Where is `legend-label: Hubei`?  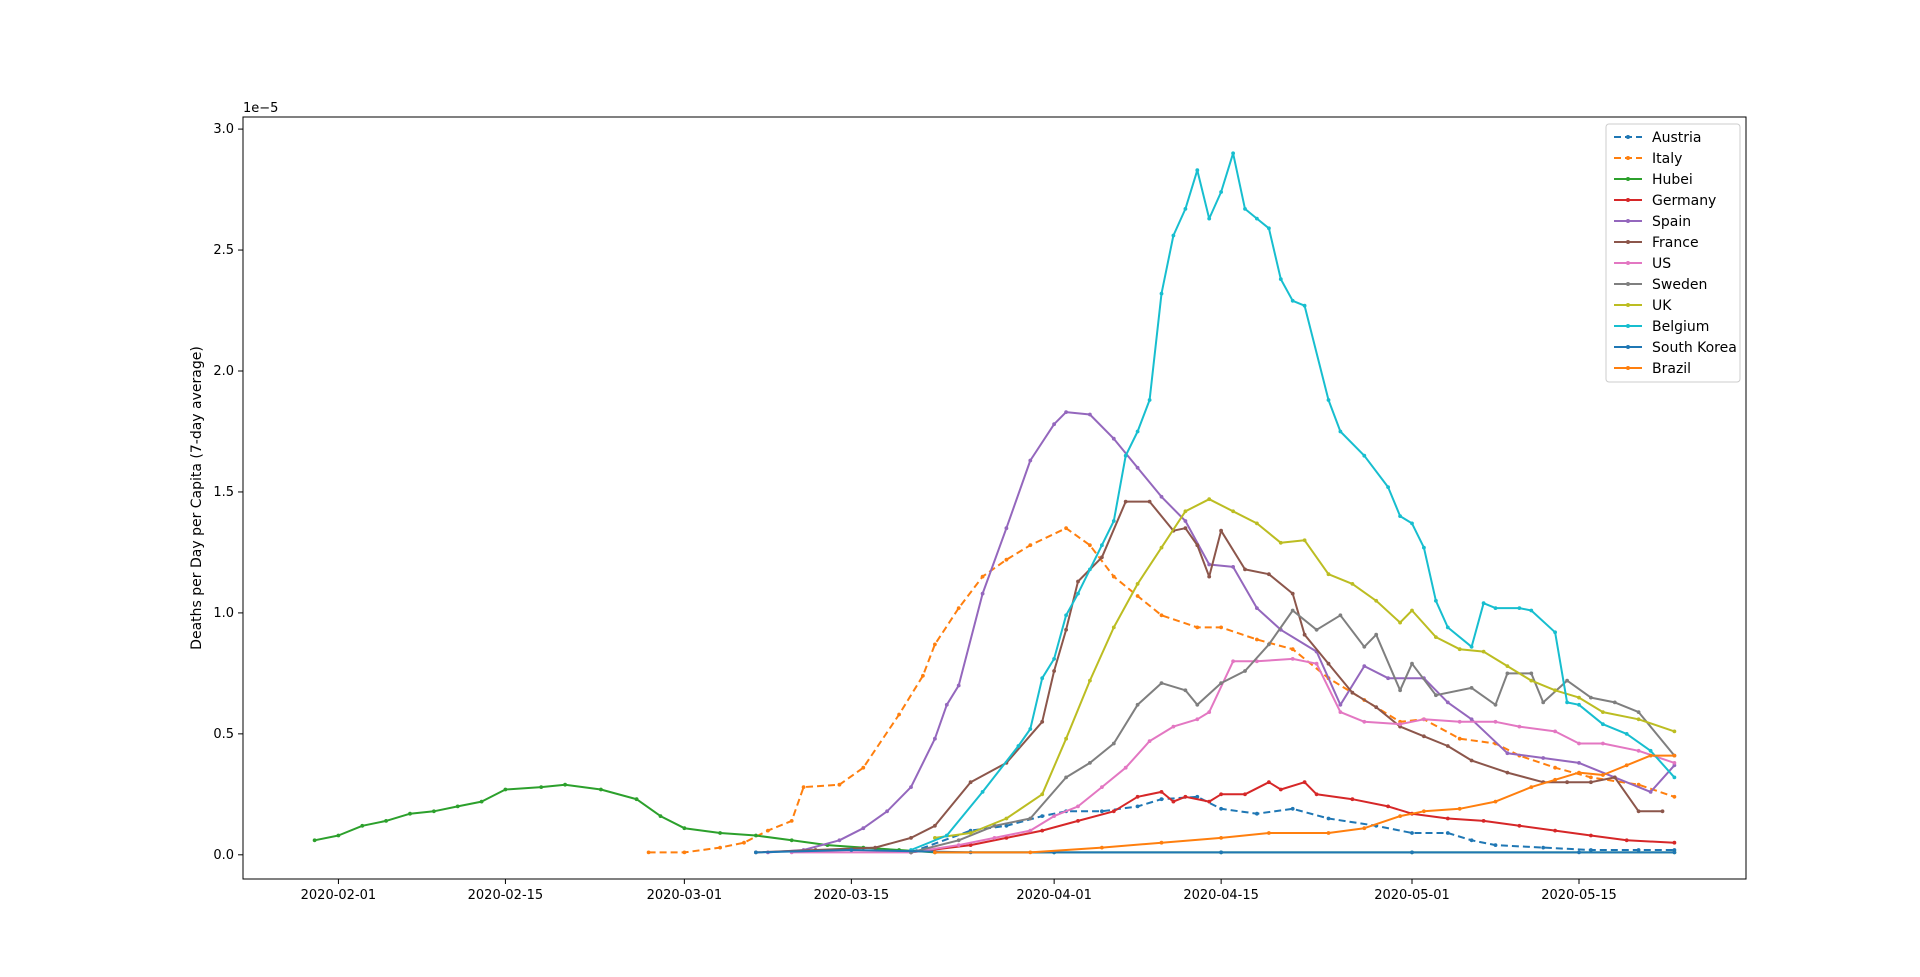
legend-label: Hubei is located at coordinates (1672, 180).